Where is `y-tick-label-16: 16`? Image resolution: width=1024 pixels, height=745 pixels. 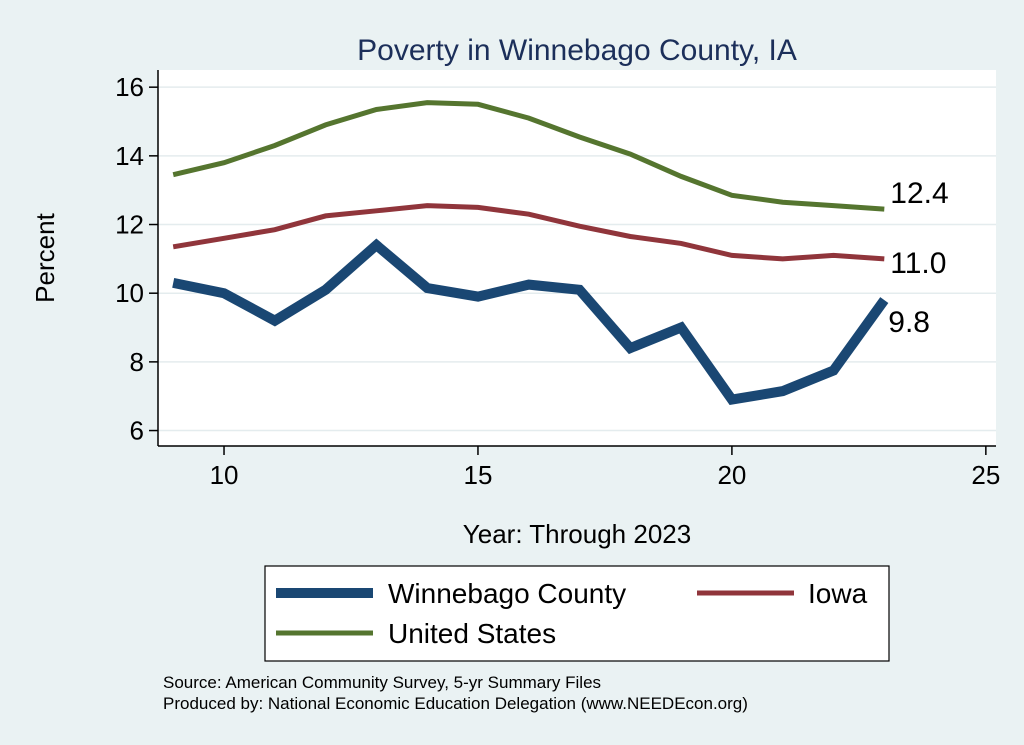
y-tick-label-16: 16 is located at coordinates (129, 87).